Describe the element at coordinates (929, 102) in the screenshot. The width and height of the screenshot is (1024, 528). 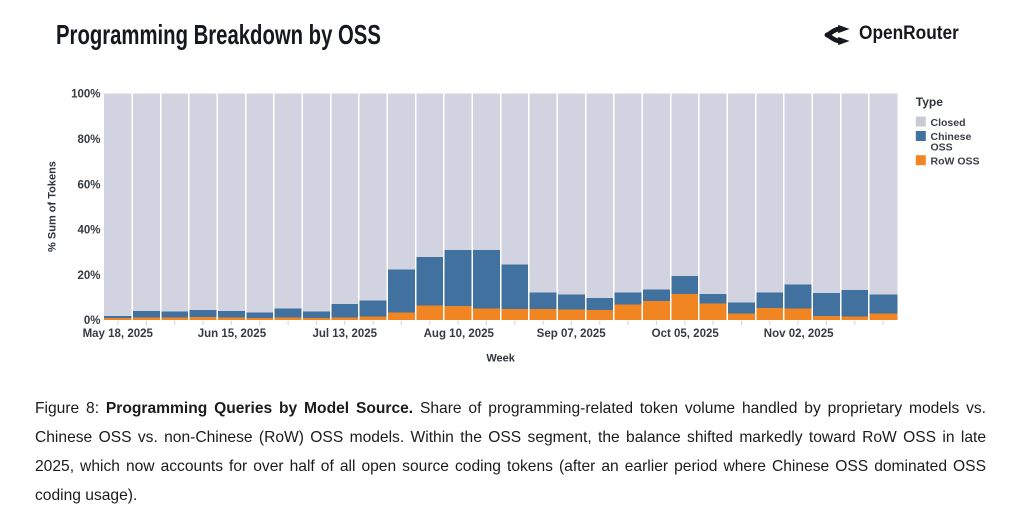
I see `svg-text: Type` at that location.